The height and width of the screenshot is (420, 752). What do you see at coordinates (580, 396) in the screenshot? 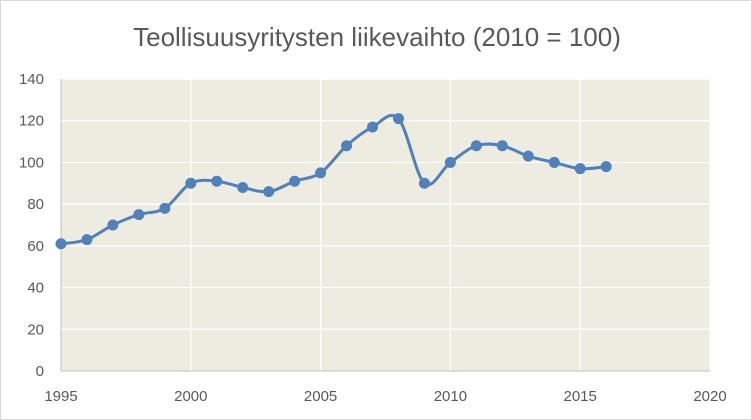
I see `x-tick-label: 2015` at bounding box center [580, 396].